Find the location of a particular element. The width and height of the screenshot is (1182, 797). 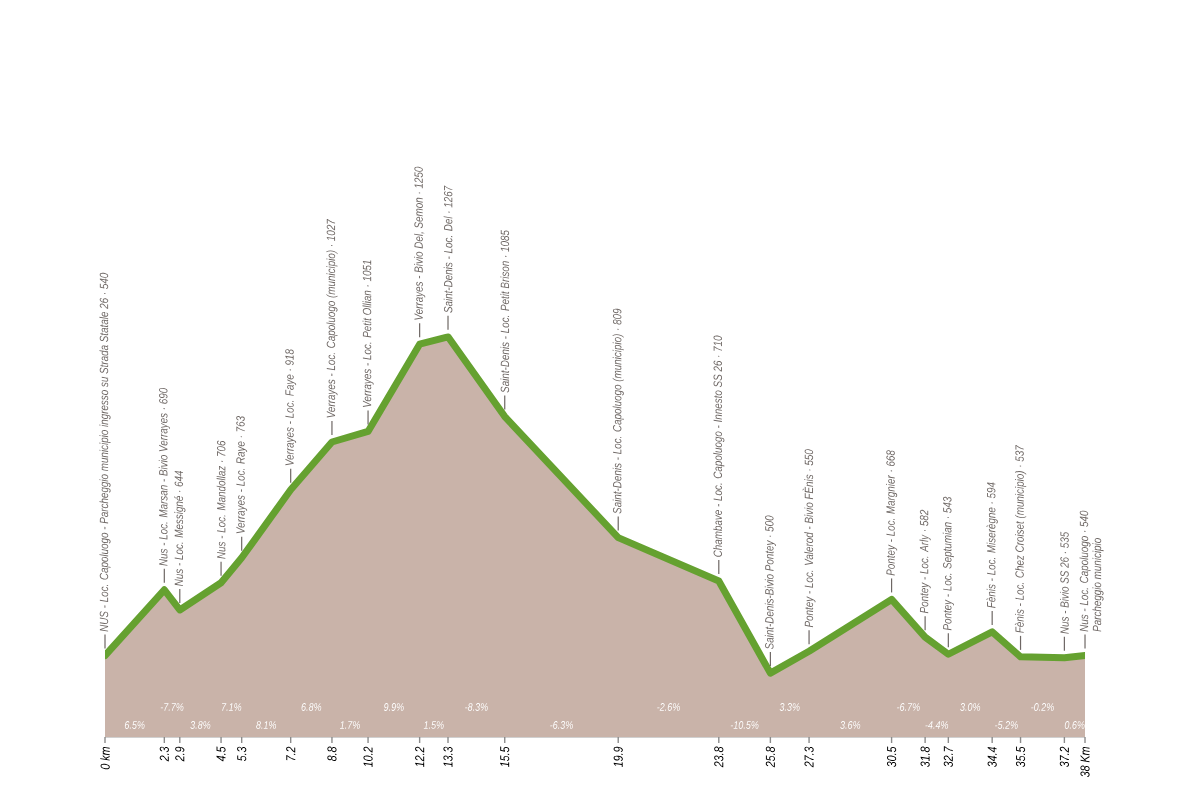

annotation: -7.7% is located at coordinates (172, 707).